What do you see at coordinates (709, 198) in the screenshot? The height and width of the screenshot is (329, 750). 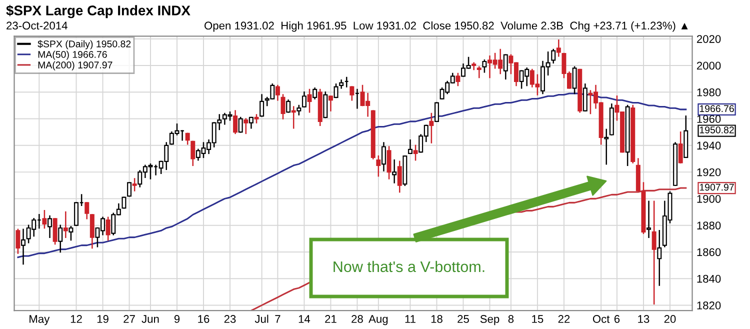 I see `y-tick-label: 1900` at bounding box center [709, 198].